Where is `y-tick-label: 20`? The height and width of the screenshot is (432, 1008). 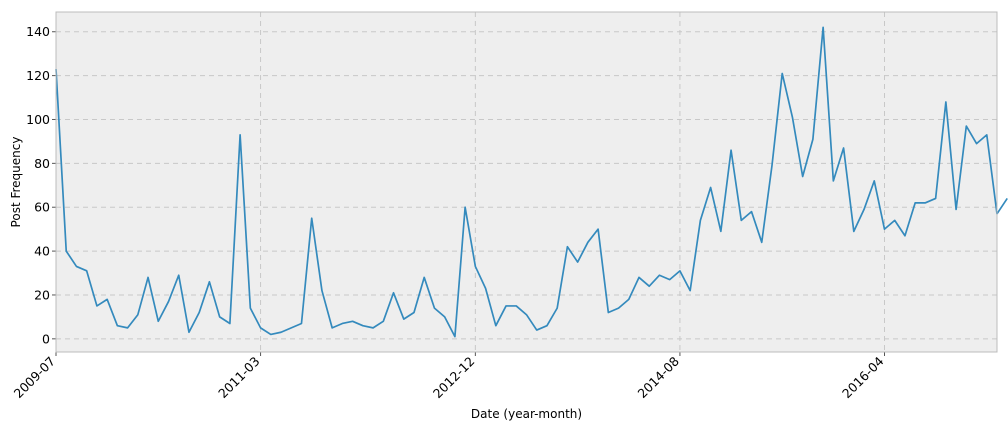 y-tick-label: 20 is located at coordinates (42, 294).